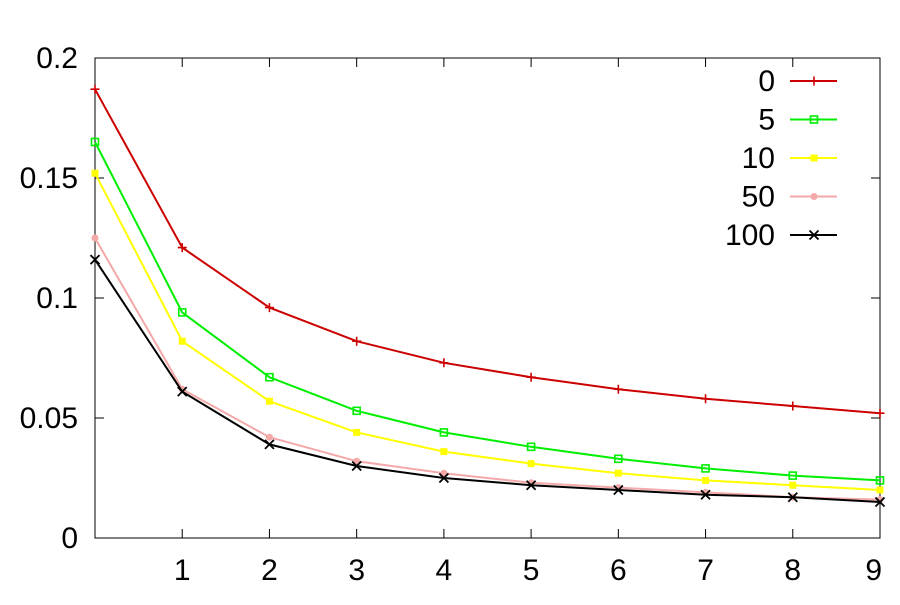 The width and height of the screenshot is (900, 605). What do you see at coordinates (269, 570) in the screenshot?
I see `x-tick-label: 2` at bounding box center [269, 570].